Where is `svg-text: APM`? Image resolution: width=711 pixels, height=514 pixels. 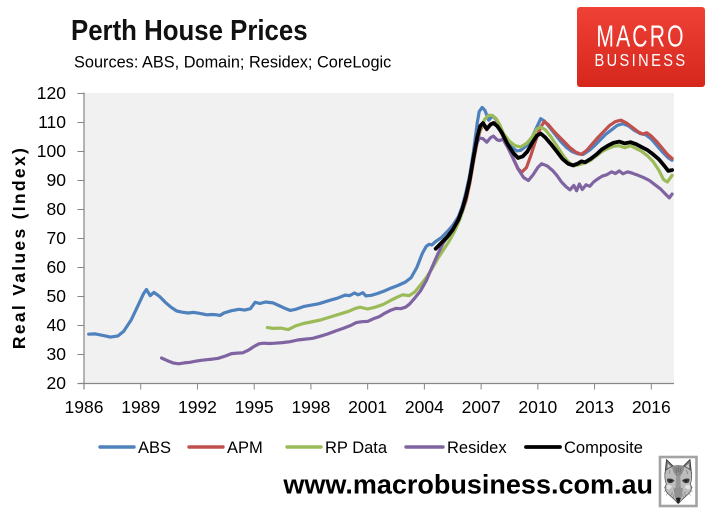
svg-text: APM is located at coordinates (245, 448).